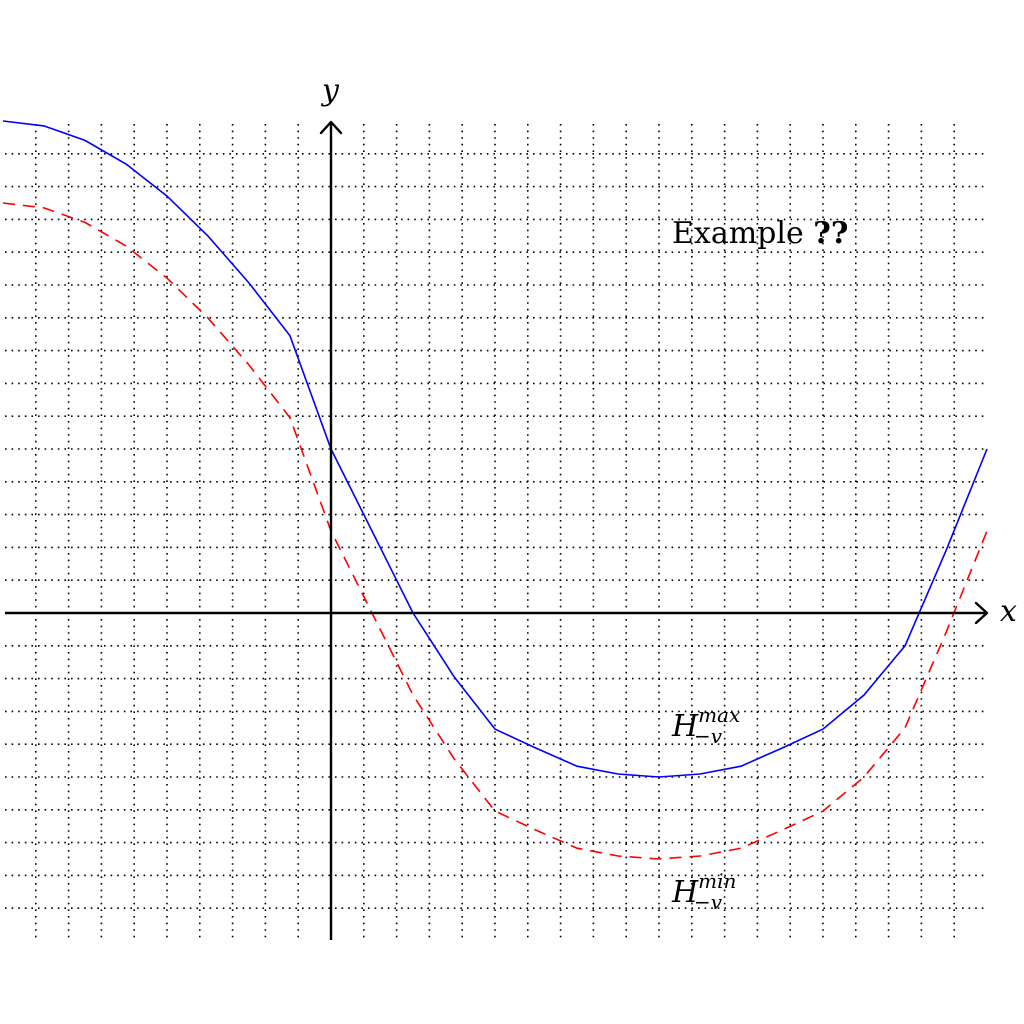  What do you see at coordinates (981, 613) in the screenshot?
I see `x-axis-arrow` at bounding box center [981, 613].